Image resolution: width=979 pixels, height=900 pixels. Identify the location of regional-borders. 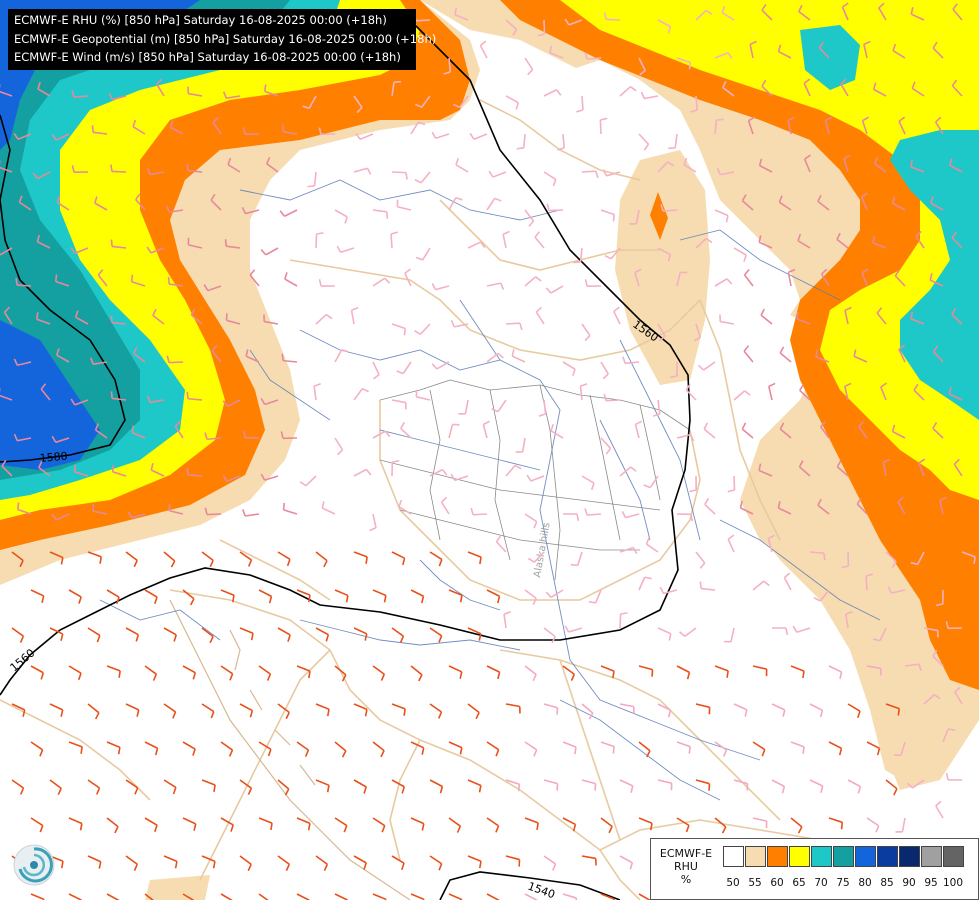
(535, 480).